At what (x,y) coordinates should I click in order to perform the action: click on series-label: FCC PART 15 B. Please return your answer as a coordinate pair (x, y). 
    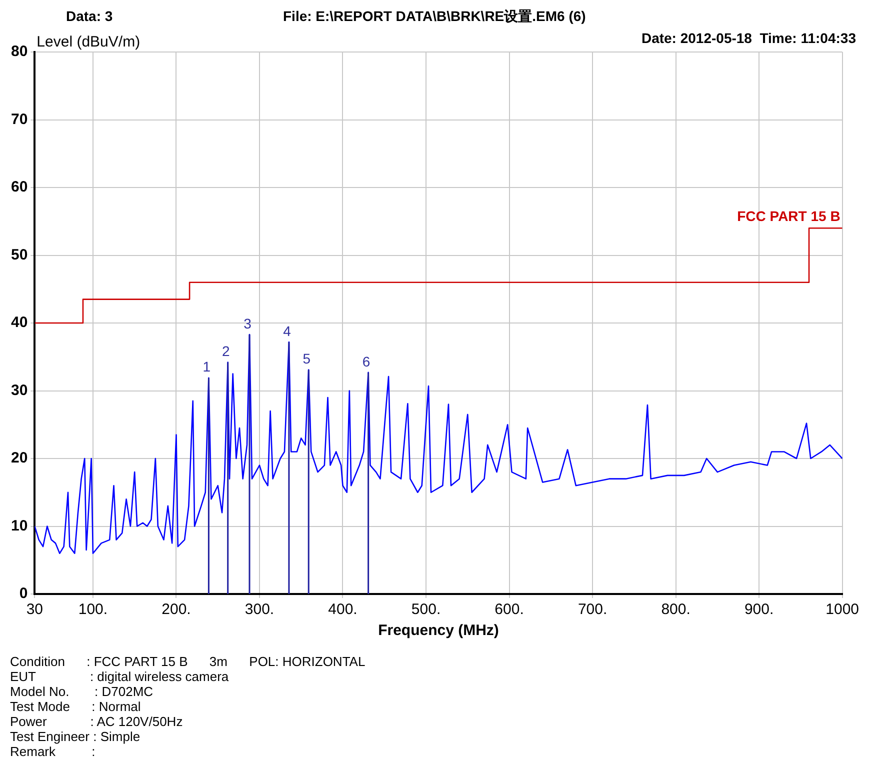
    Looking at the image, I should click on (788, 216).